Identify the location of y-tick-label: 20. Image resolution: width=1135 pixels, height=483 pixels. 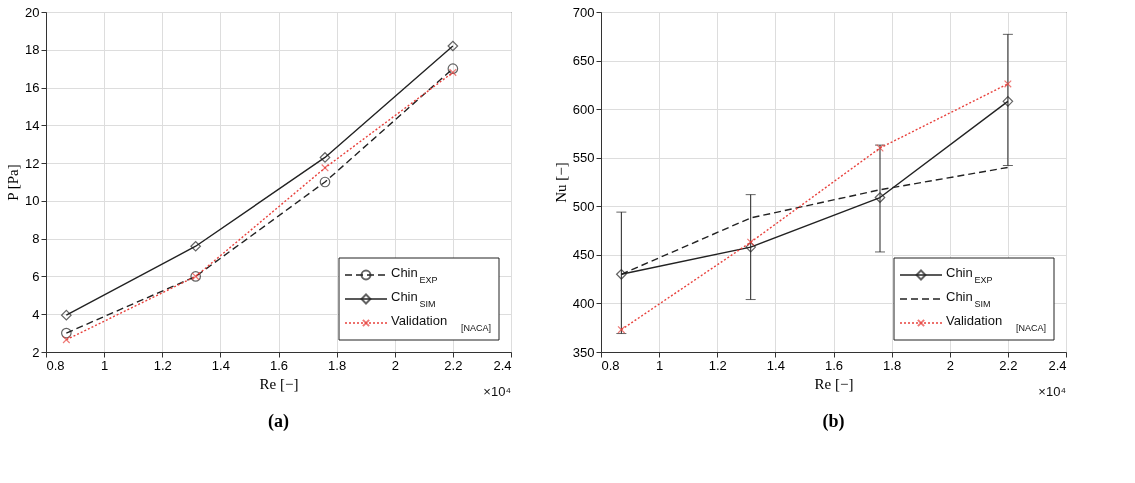
(32, 12).